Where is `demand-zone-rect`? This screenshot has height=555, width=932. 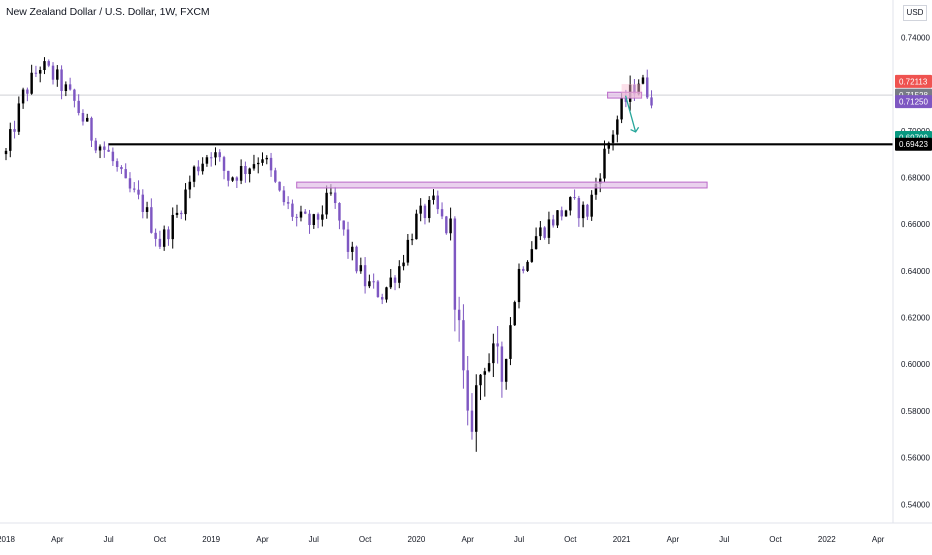
demand-zone-rect is located at coordinates (502, 185).